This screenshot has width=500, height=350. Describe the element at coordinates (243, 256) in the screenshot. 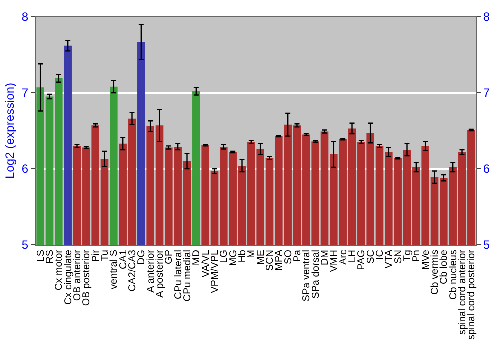

I see `x-tick-label: Hb` at that location.